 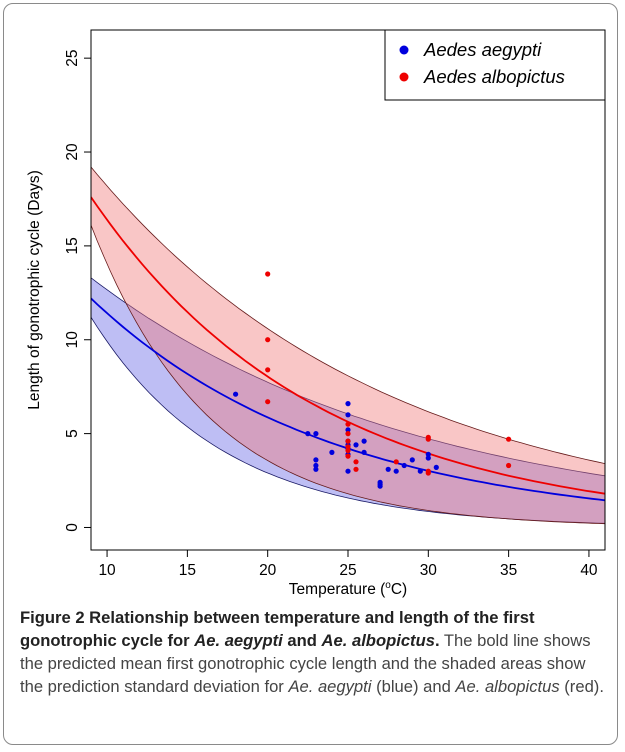 I want to click on legend: Aedes aegypti Aedes albopictus, so click(x=495, y=65).